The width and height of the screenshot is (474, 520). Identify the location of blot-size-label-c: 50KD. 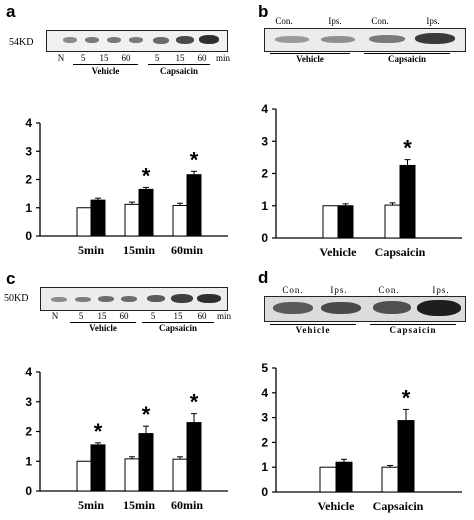
(16, 298).